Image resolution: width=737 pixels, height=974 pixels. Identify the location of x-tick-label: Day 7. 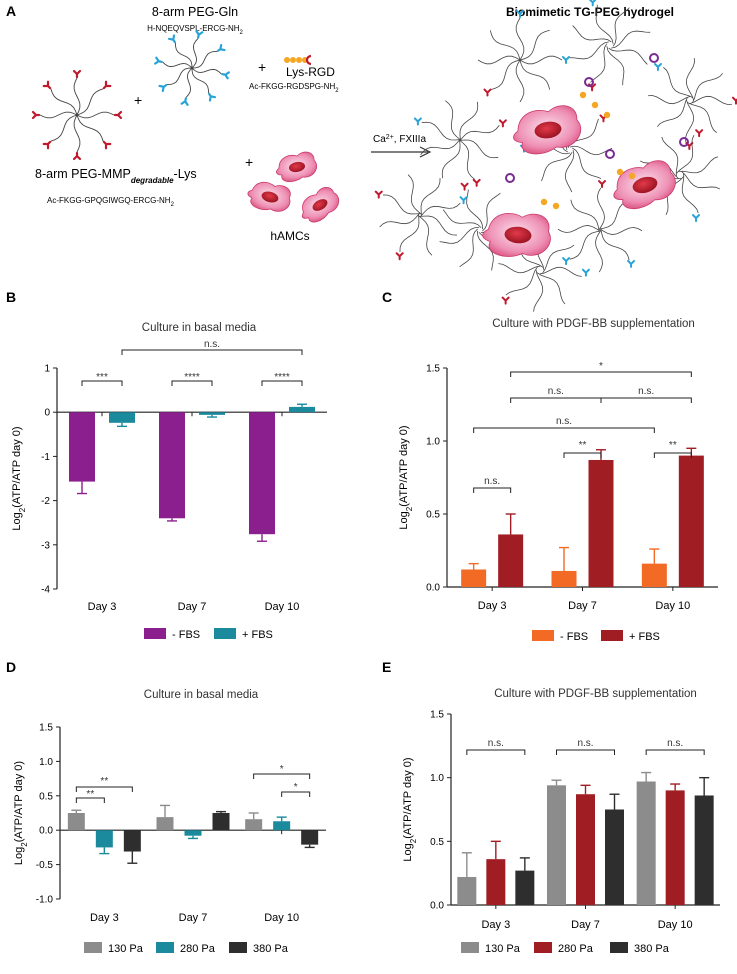
(193, 918).